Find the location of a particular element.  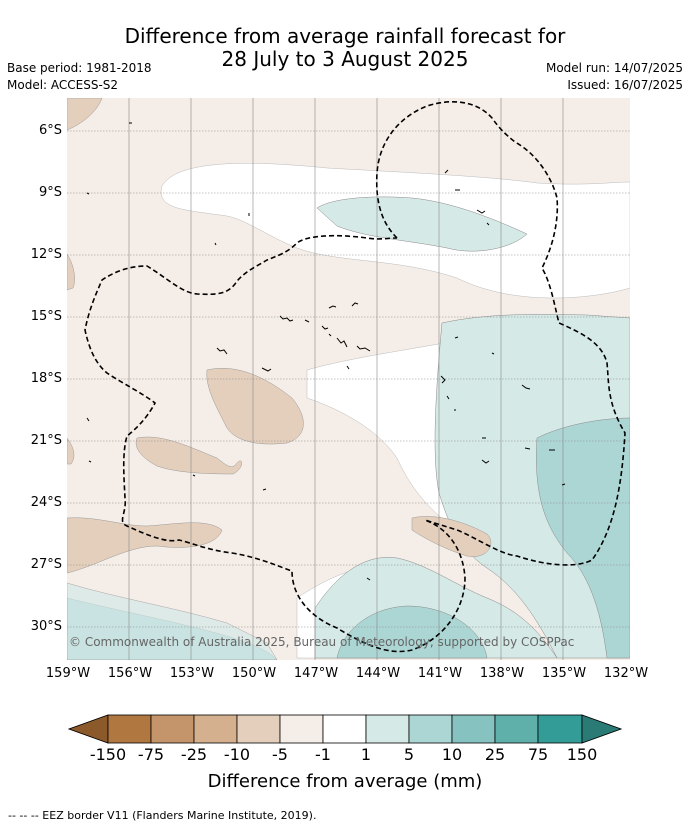

model-name: Model: ACCESS-S2 is located at coordinates (63, 85).